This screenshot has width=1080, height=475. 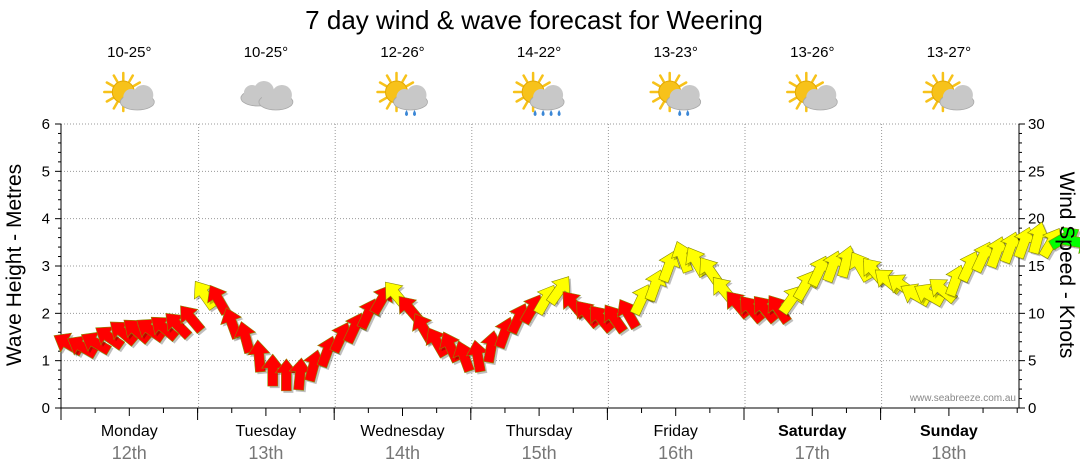 I want to click on y-tick-label-left: 2, so click(x=46, y=313).